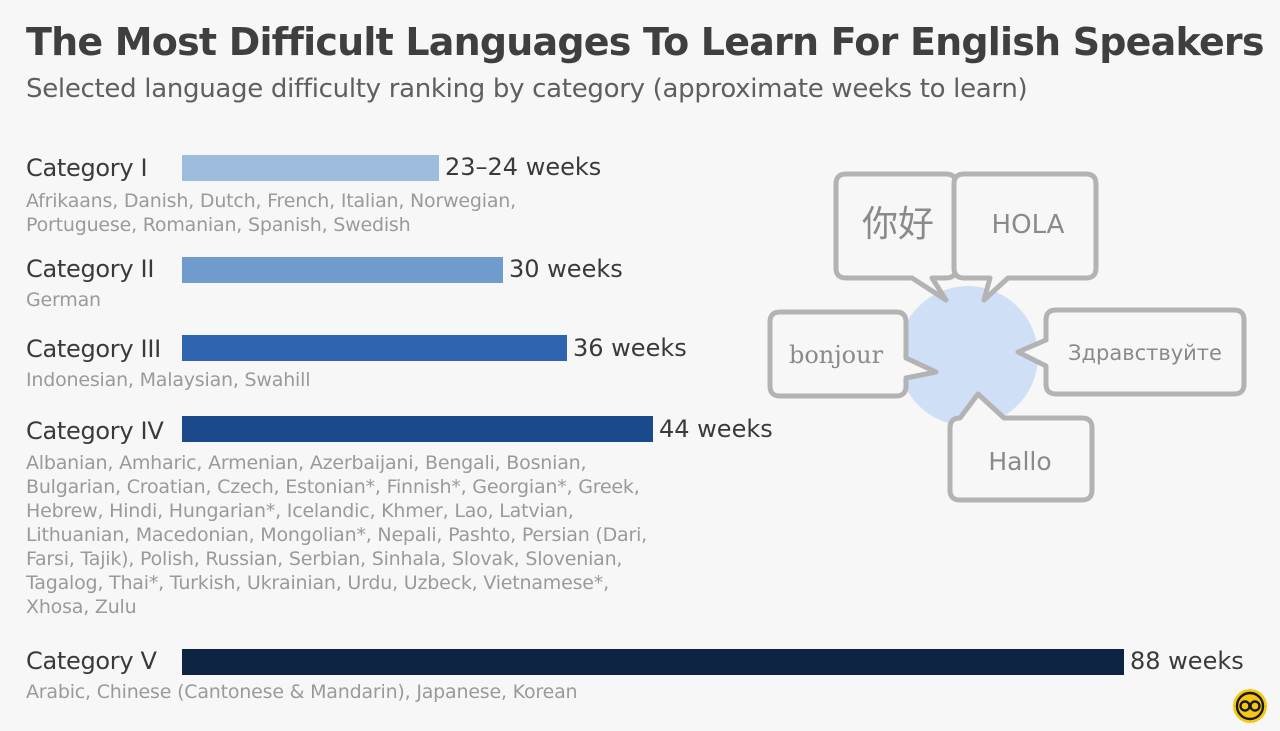 The width and height of the screenshot is (1280, 731). What do you see at coordinates (968, 356) in the screenshot?
I see `center-circle` at bounding box center [968, 356].